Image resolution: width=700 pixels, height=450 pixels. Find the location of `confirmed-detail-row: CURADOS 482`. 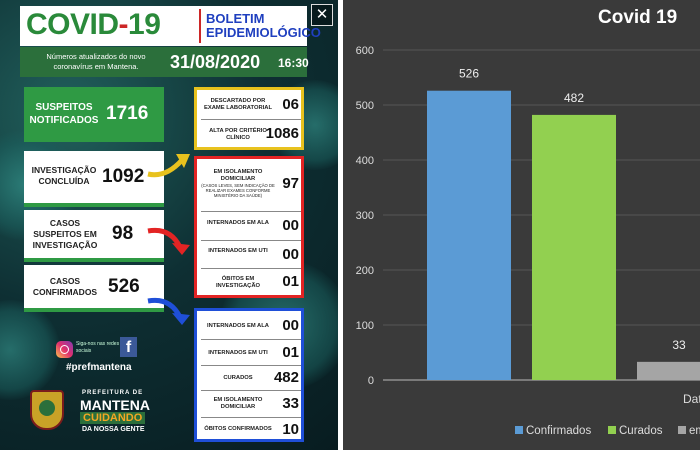

confirmed-detail-row: CURADOS 482 is located at coordinates (251, 378).